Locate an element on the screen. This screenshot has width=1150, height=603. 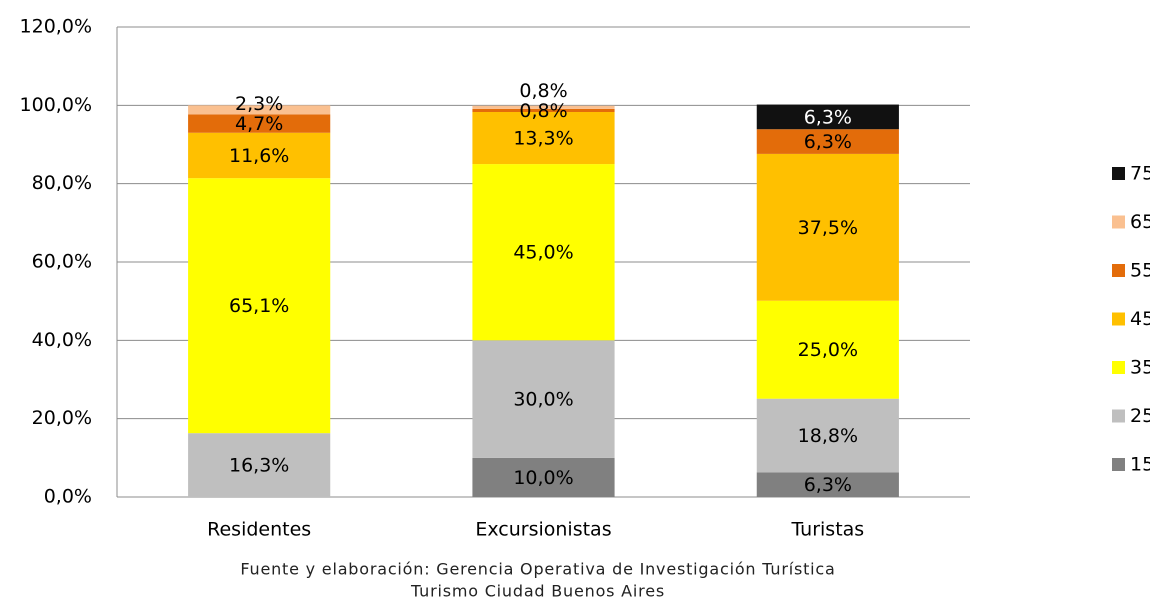
data-label: 10,0% is located at coordinates (543, 478).